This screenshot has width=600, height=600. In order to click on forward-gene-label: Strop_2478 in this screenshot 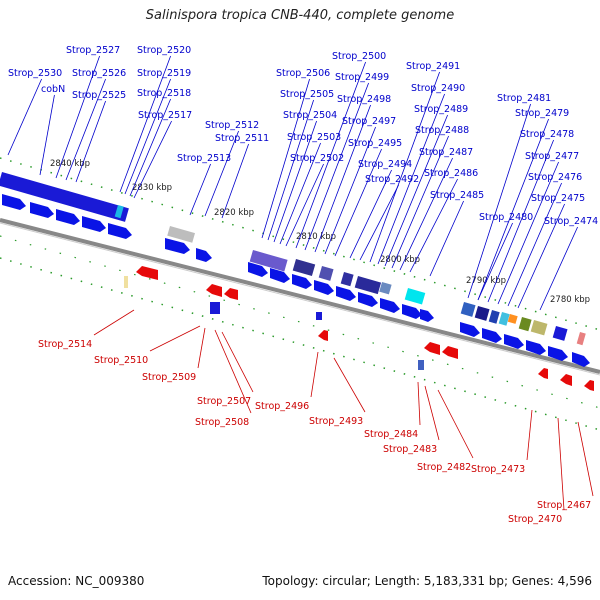, I will do `click(530, 216)`.